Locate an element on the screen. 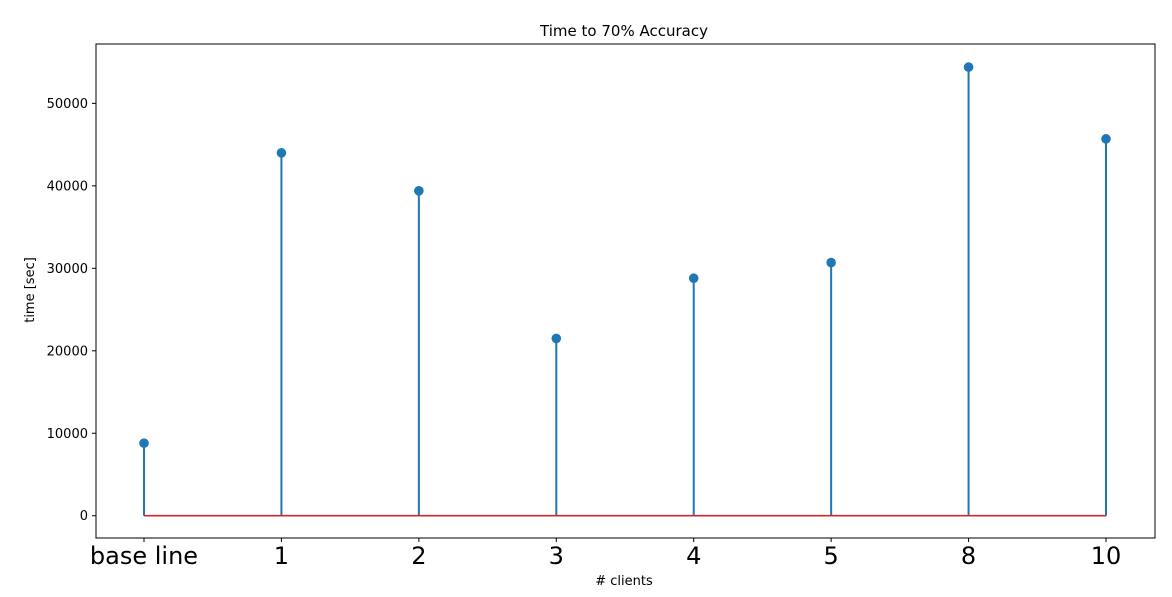 The width and height of the screenshot is (1172, 597). chart-title: Time to 70% Accuracy is located at coordinates (623, 31).